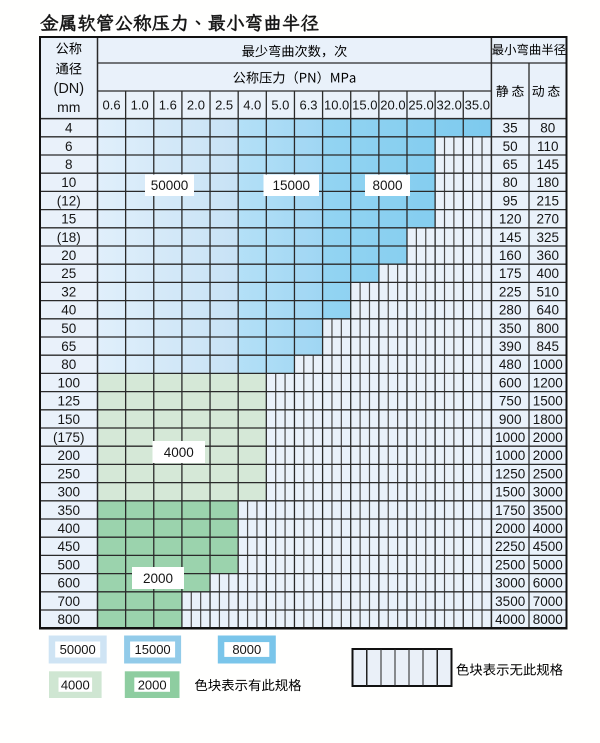 The width and height of the screenshot is (600, 743). I want to click on svg-text: 10.0, so click(336, 105).